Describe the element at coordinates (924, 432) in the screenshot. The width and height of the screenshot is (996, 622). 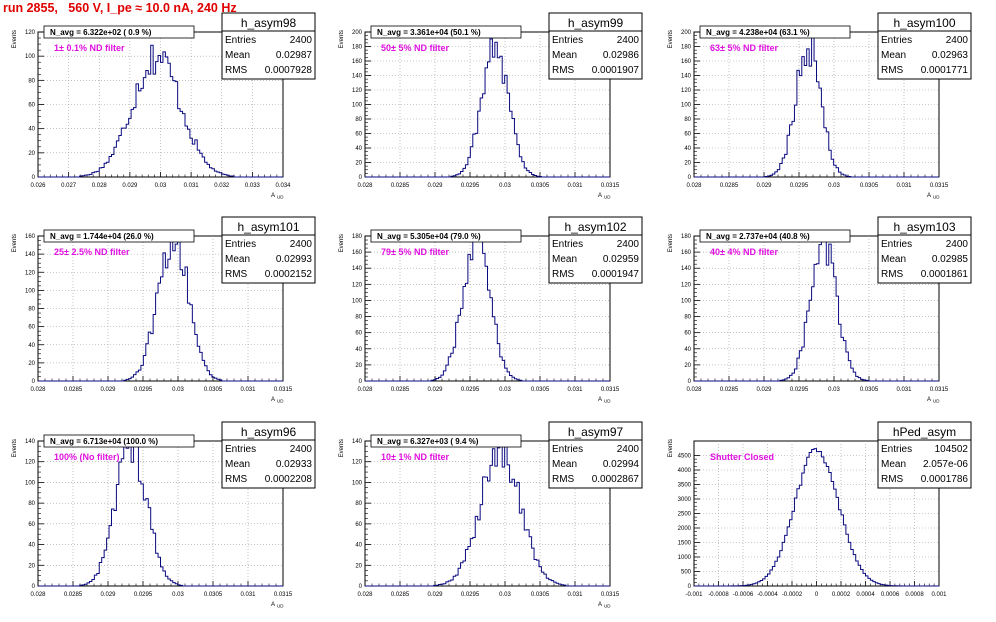
I see `histogram-name: hPed_asym` at that location.